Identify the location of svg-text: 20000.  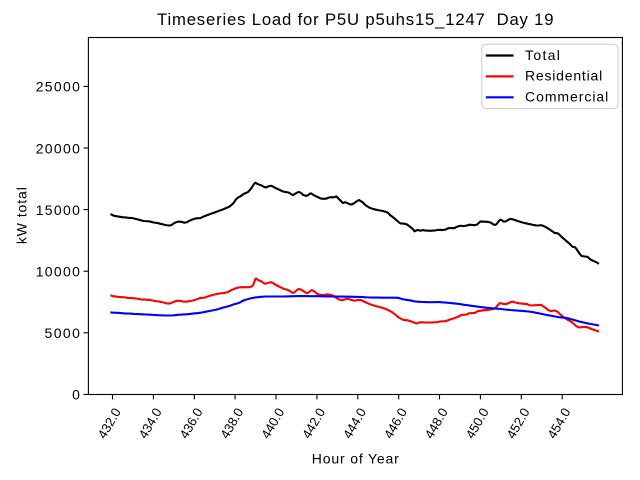
(58, 148).